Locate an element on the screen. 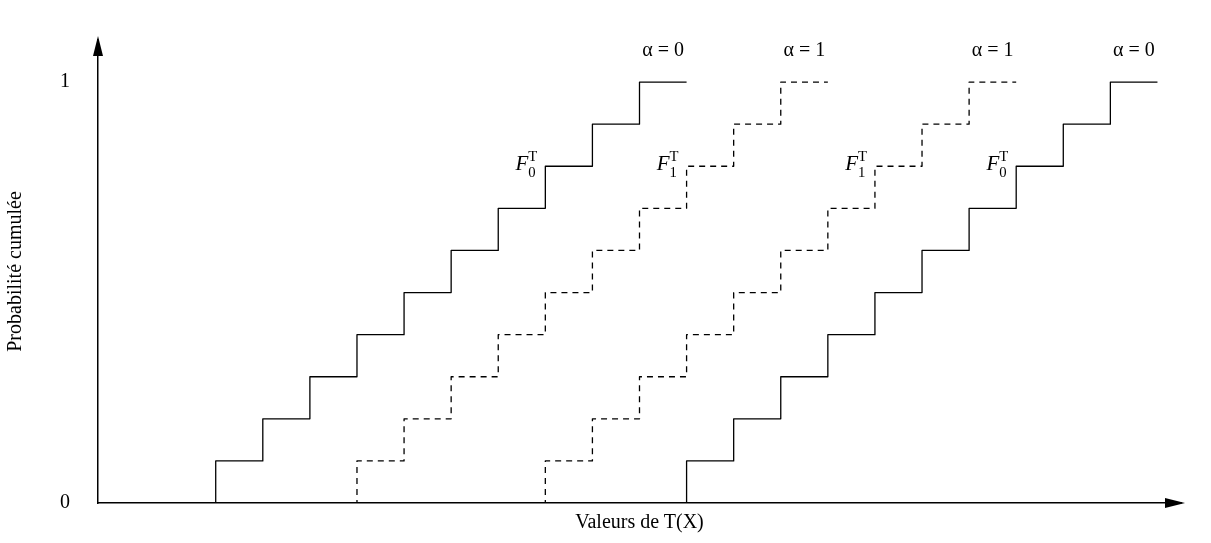 Image resolution: width=1211 pixels, height=543 pixels. y-tick-label: 1 is located at coordinates (65, 80).